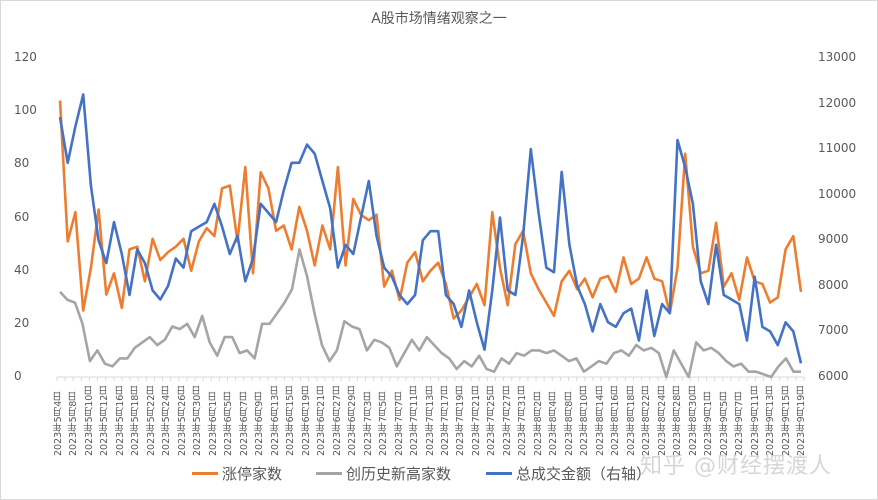 Image resolution: width=878 pixels, height=500 pixels. Describe the element at coordinates (205, 473) in the screenshot. I see `legend-swatch-orange` at that location.